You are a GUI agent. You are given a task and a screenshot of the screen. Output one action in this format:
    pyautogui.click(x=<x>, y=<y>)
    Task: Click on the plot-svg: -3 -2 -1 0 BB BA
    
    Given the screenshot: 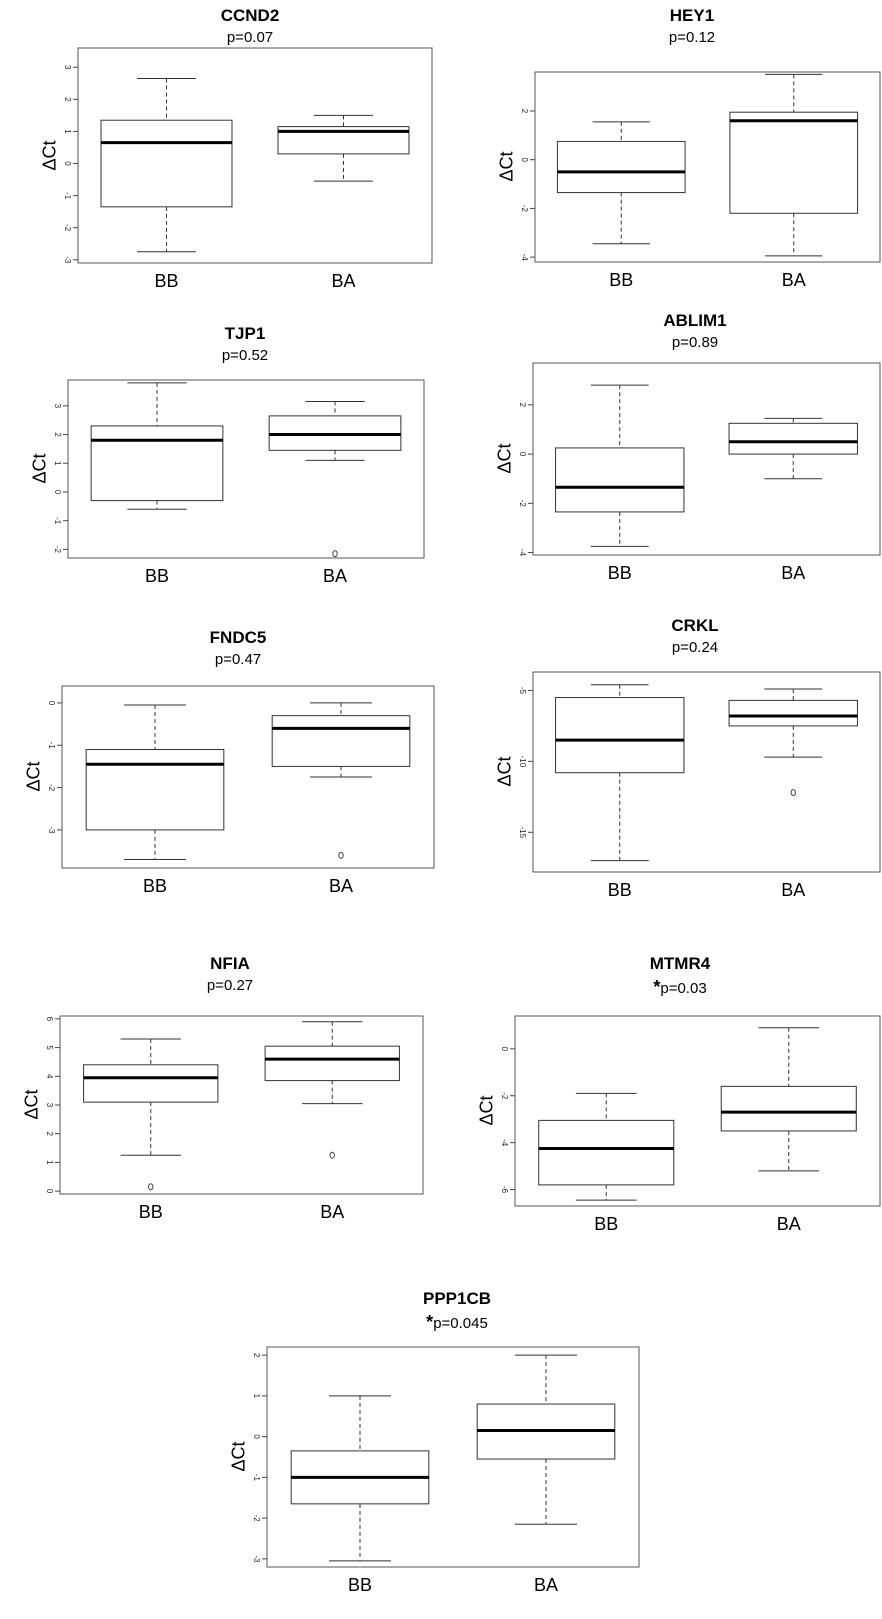 What is the action you would take?
    pyautogui.click(x=241, y=790)
    